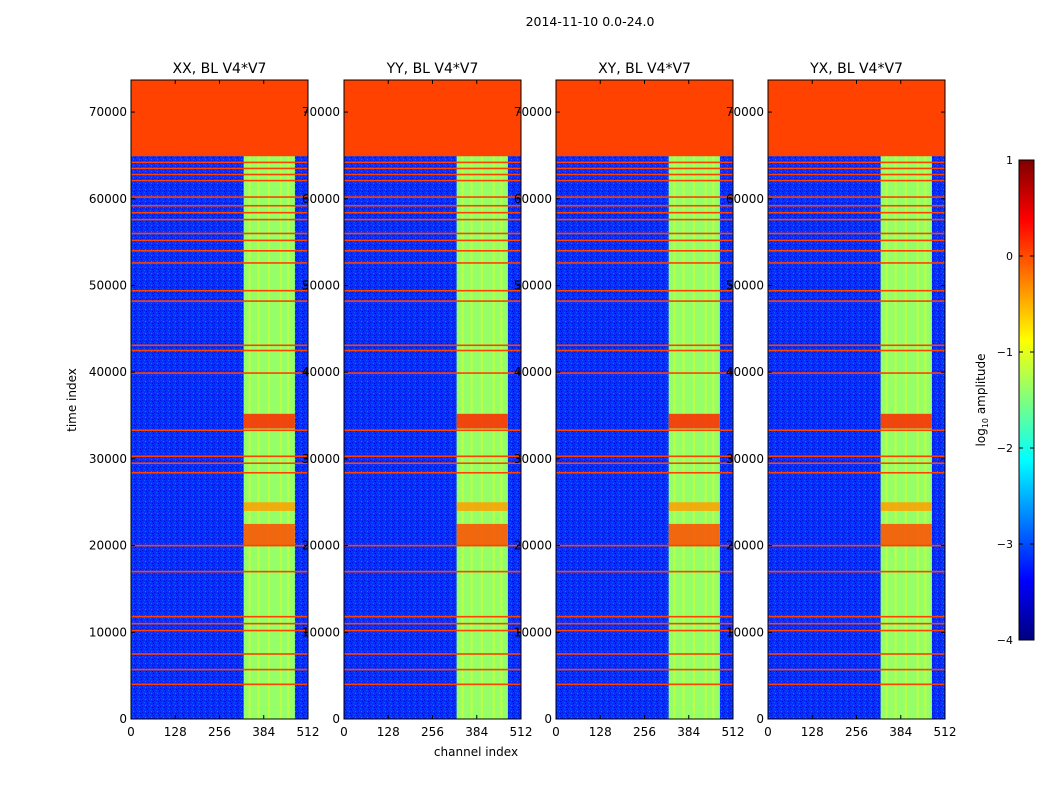 This screenshot has width=1050, height=800. Describe the element at coordinates (1015, 400) in the screenshot. I see `colorbar-ticks: 1 0 −1 −2 −3 −4` at that location.